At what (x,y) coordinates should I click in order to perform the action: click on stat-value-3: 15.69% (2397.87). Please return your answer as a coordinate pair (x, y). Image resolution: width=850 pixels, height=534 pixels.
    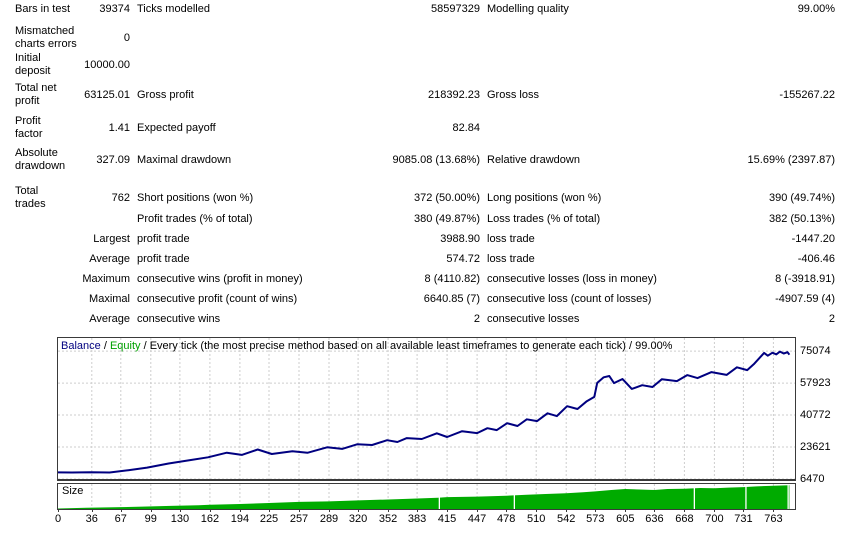
    Looking at the image, I should click on (791, 159).